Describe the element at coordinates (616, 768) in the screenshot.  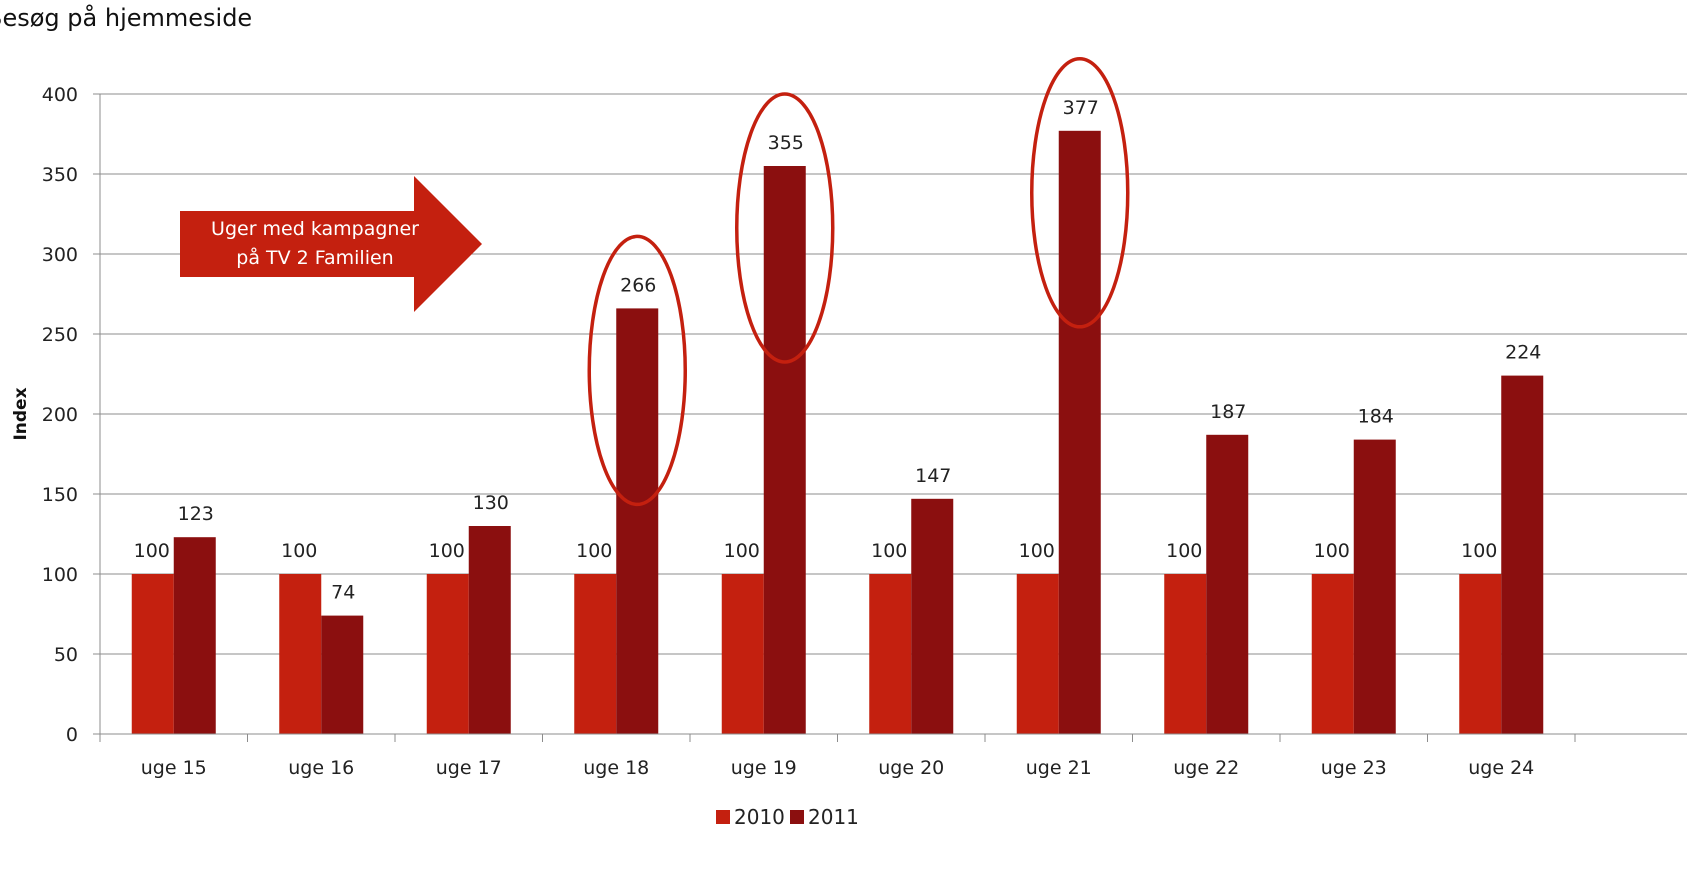
I see `x-tick-label: uge 18` at that location.